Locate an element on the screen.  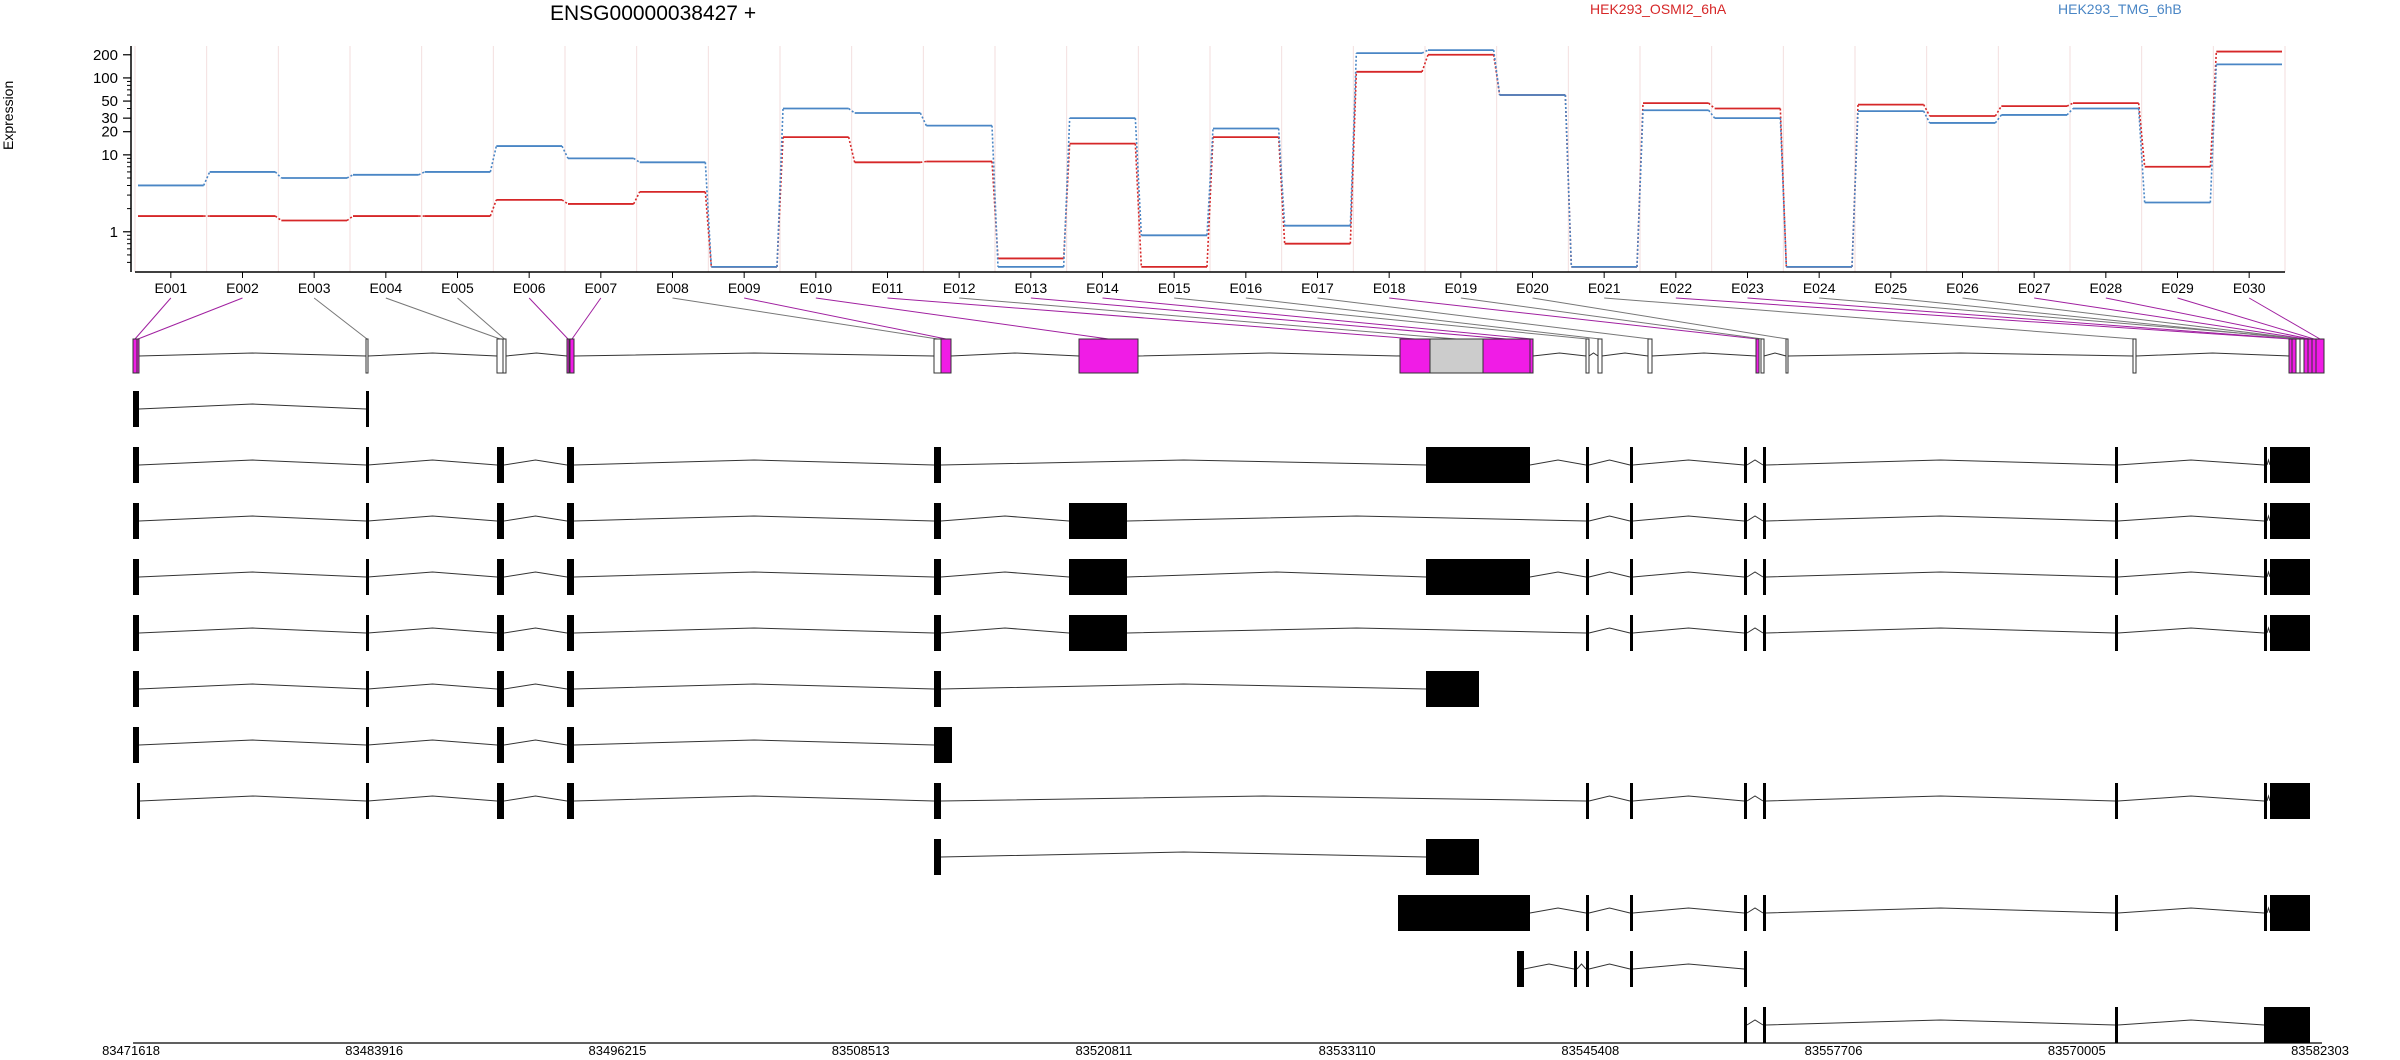
y-tick-label: 1 is located at coordinates (114, 232).